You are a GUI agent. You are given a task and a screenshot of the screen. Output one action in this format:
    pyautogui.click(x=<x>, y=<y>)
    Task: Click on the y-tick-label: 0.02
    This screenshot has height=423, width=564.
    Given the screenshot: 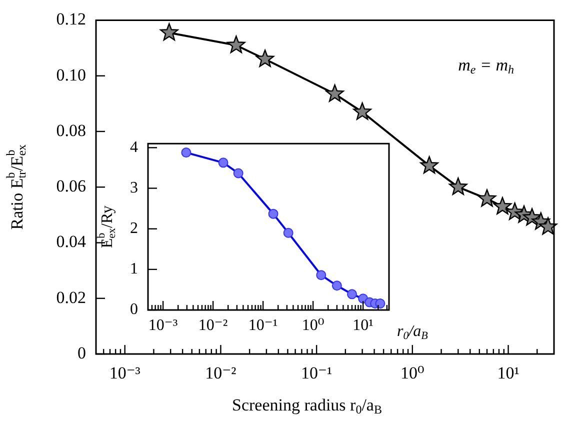 What is the action you would take?
    pyautogui.click(x=71, y=297)
    